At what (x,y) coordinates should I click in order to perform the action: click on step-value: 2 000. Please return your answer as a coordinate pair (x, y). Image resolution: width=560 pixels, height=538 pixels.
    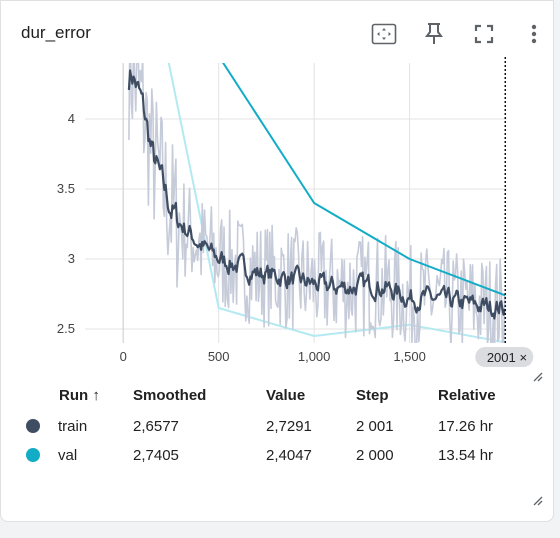
    Looking at the image, I should click on (375, 455).